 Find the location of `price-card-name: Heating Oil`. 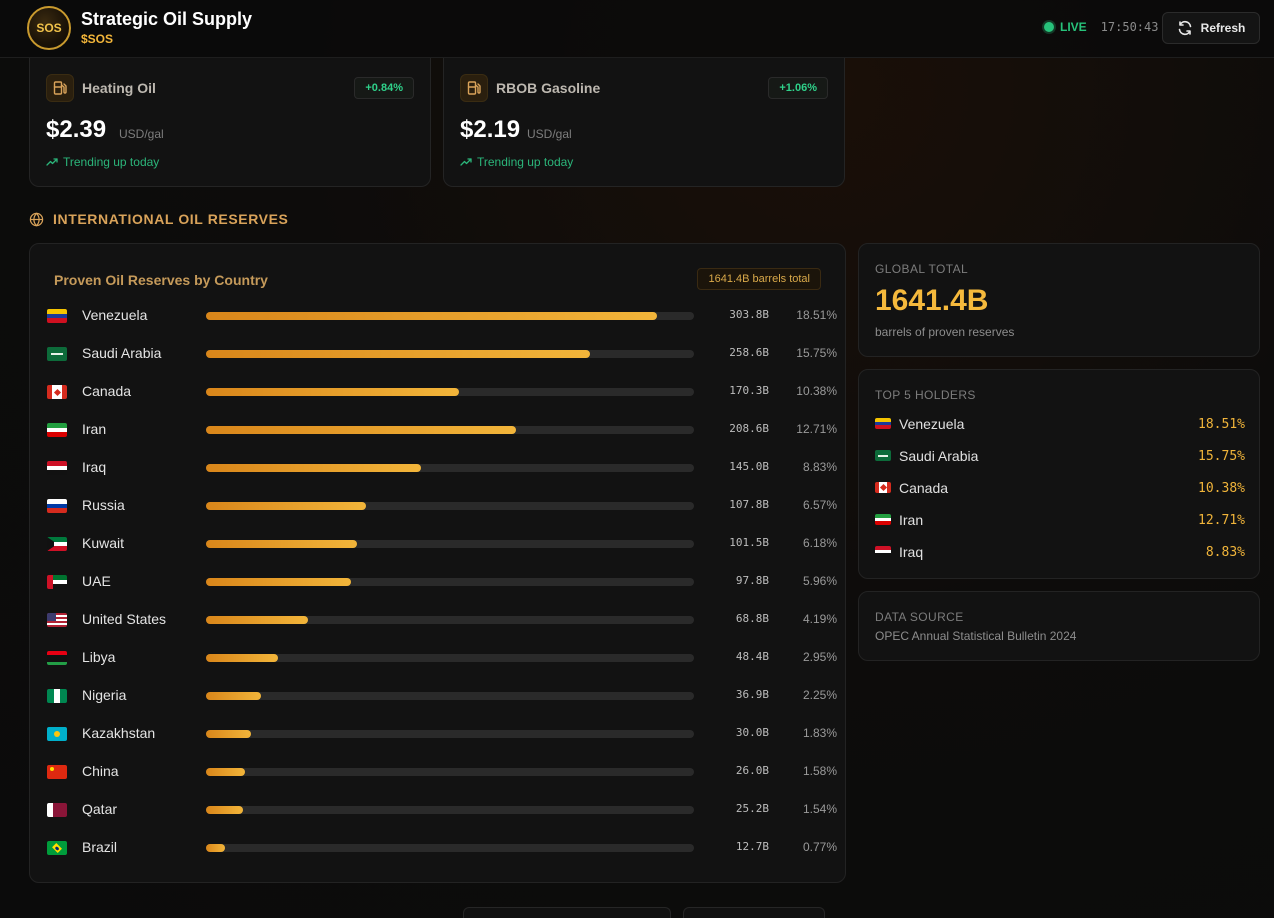

price-card-name: Heating Oil is located at coordinates (119, 88).